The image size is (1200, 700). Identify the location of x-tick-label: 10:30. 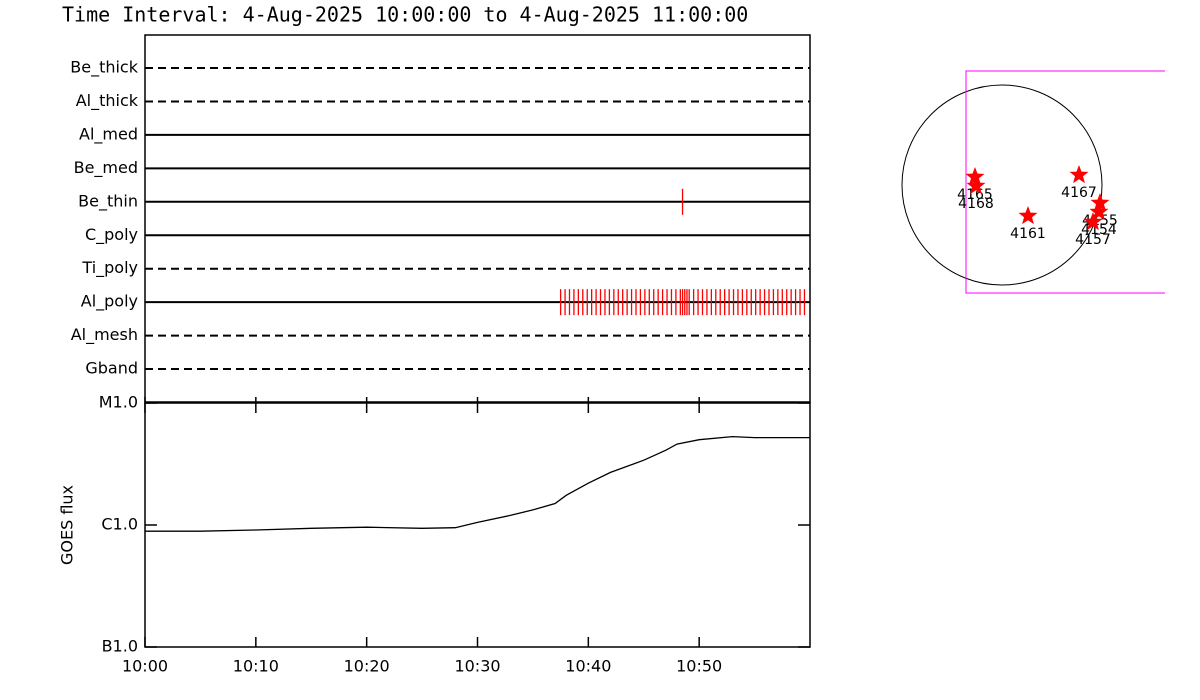
(477, 666).